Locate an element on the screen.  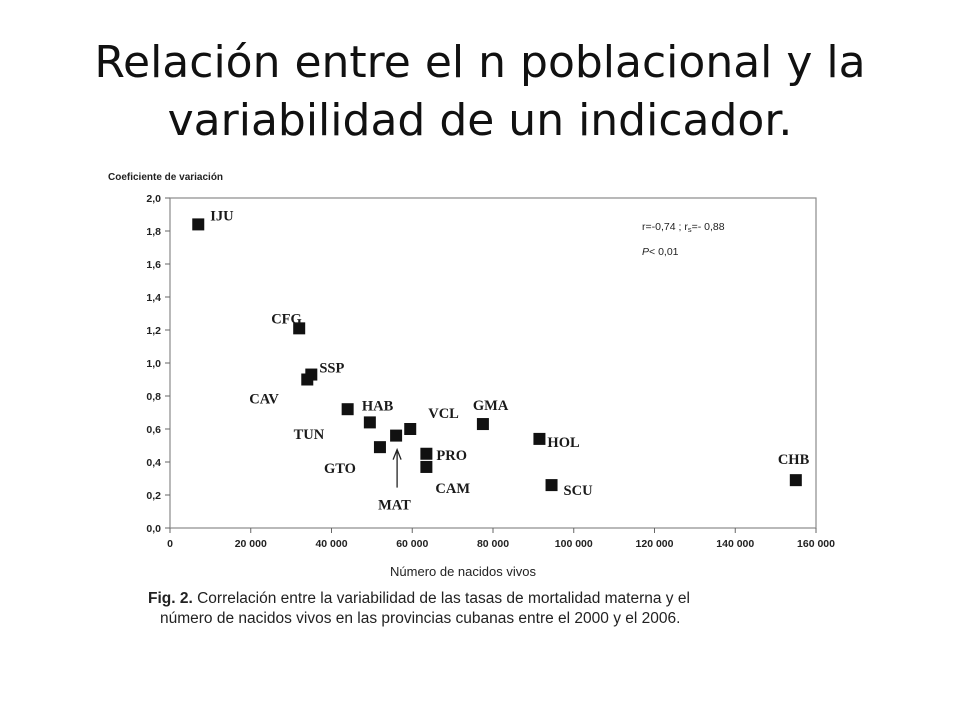
stats-annotation-p: P< 0,01 is located at coordinates (660, 252).